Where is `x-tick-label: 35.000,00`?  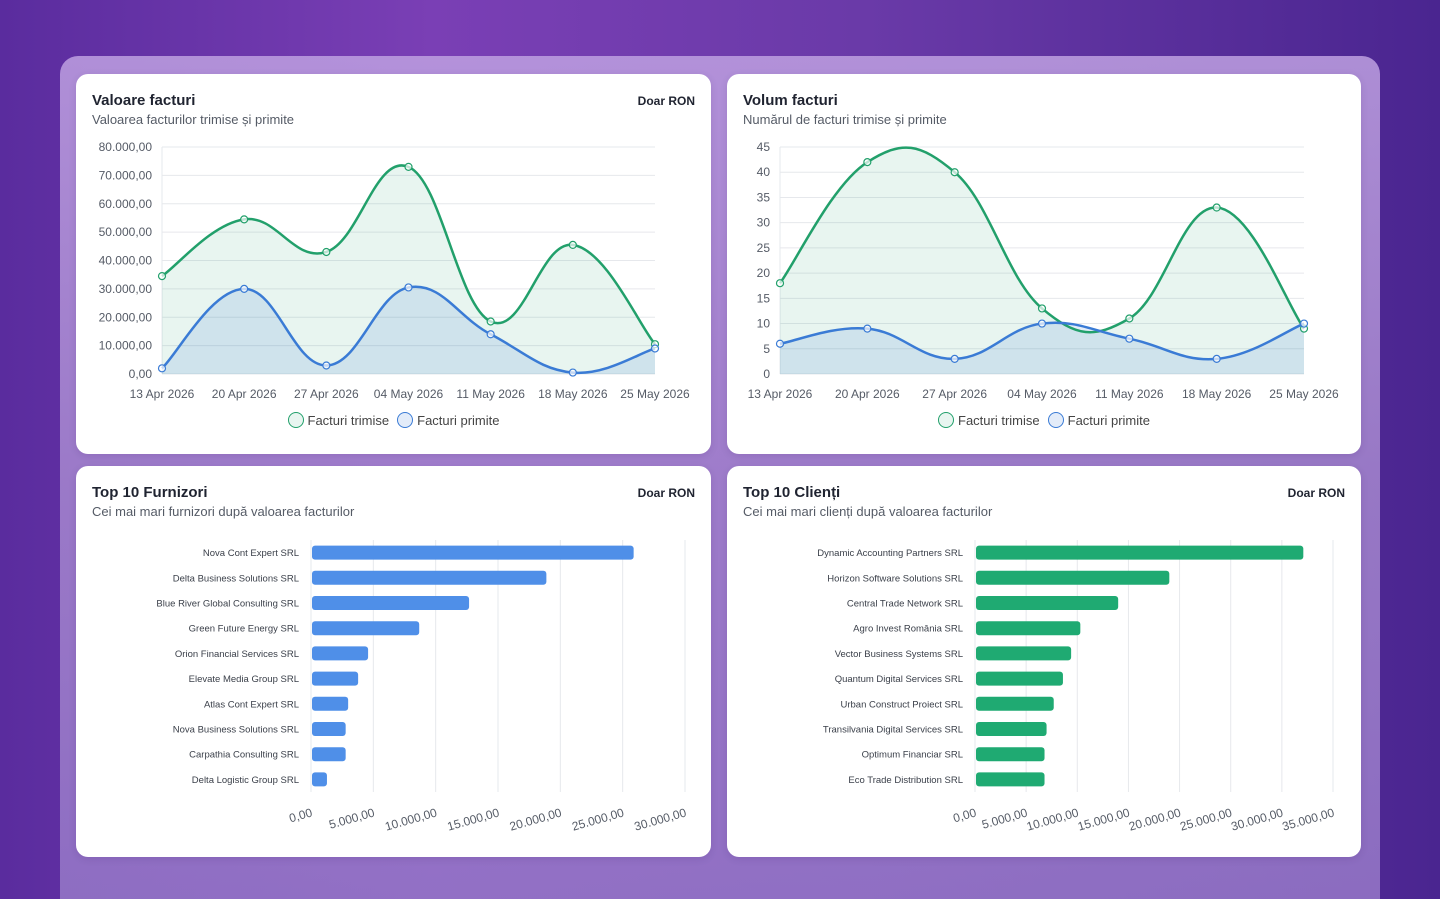 x-tick-label: 35.000,00 is located at coordinates (1308, 819).